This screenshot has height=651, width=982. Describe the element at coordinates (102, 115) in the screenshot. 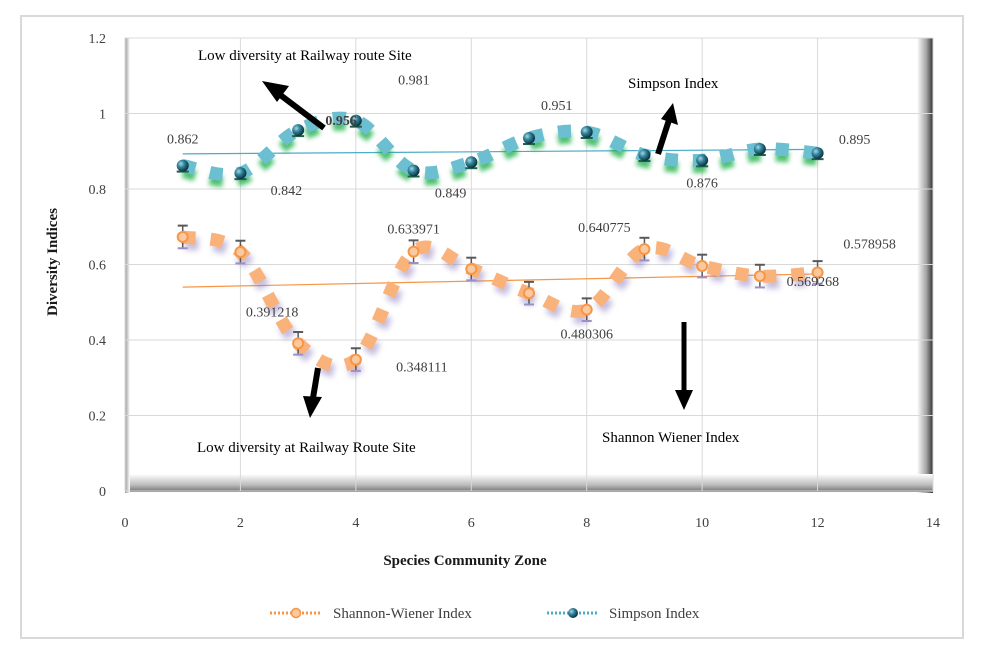

I see `y-tick-label: 1` at that location.